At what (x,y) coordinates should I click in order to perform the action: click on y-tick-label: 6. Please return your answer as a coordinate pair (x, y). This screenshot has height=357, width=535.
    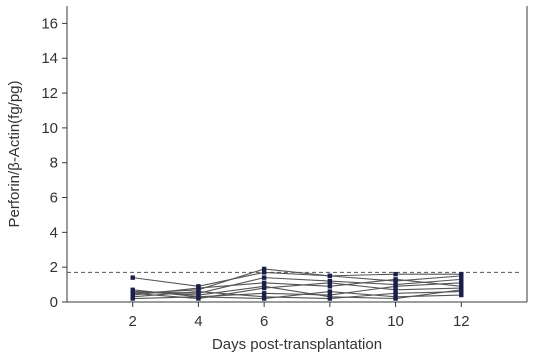
    Looking at the image, I should click on (54, 198).